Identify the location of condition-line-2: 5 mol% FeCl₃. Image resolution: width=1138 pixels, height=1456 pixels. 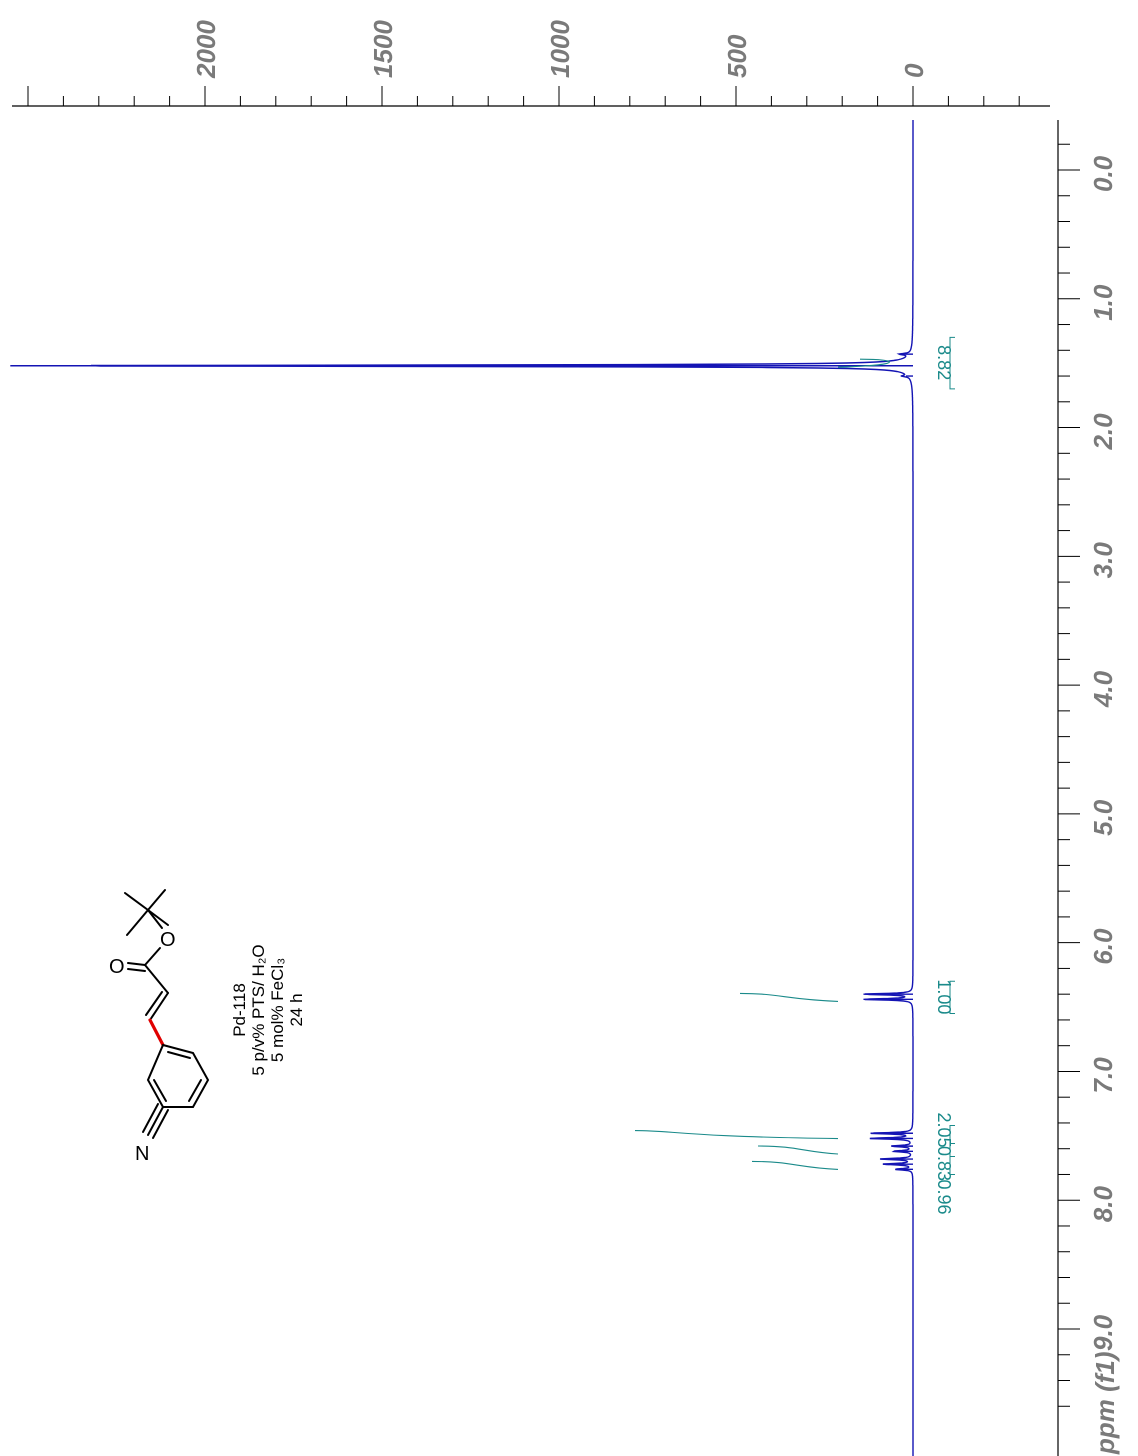
(277, 1010).